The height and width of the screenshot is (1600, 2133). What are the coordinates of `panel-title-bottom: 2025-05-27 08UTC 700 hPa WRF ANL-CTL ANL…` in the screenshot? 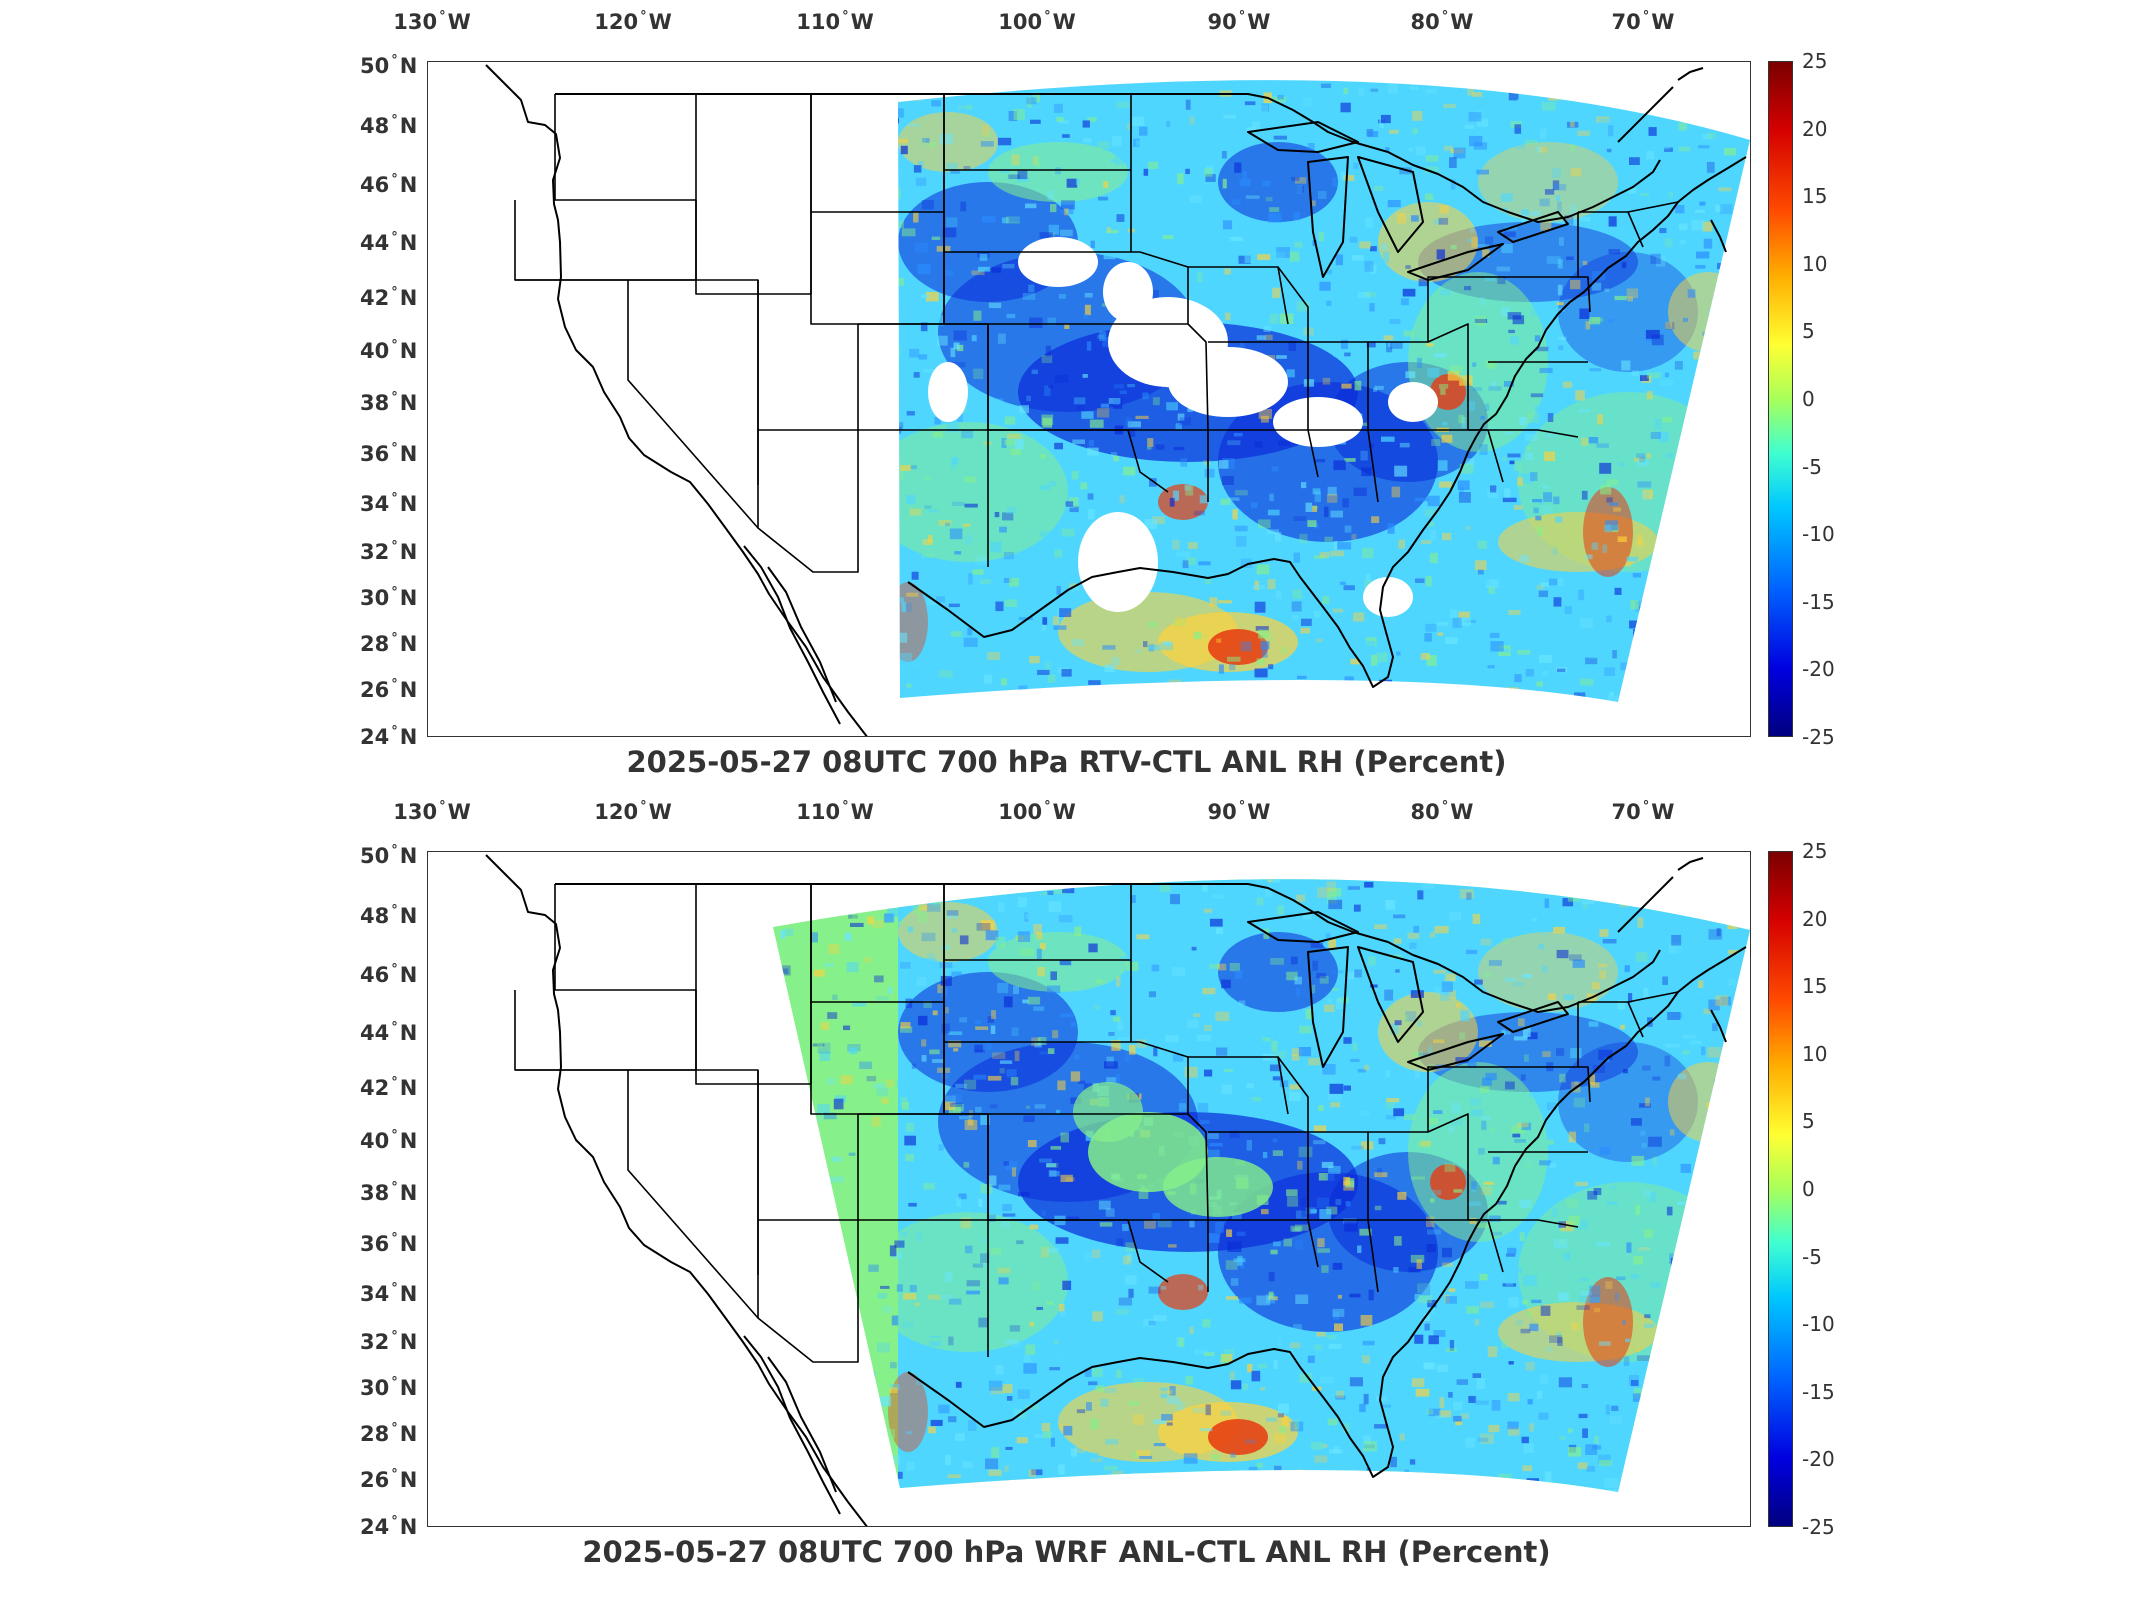 It's located at (1066, 1552).